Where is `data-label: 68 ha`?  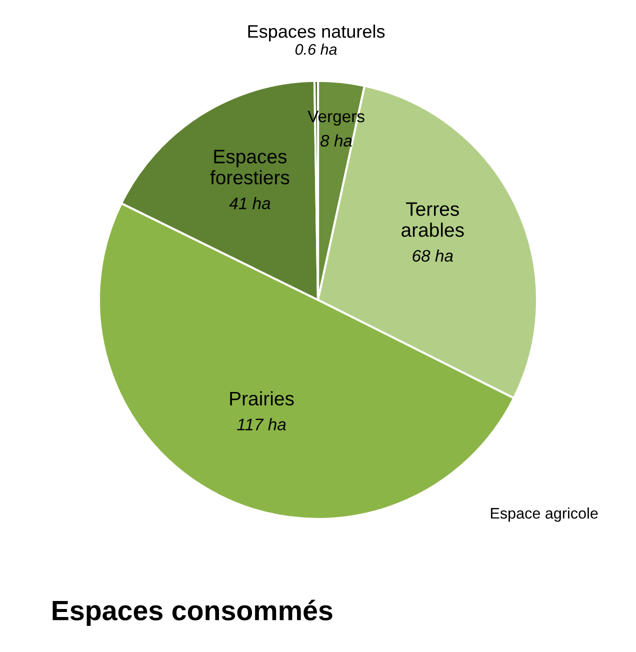
data-label: 68 ha is located at coordinates (432, 256).